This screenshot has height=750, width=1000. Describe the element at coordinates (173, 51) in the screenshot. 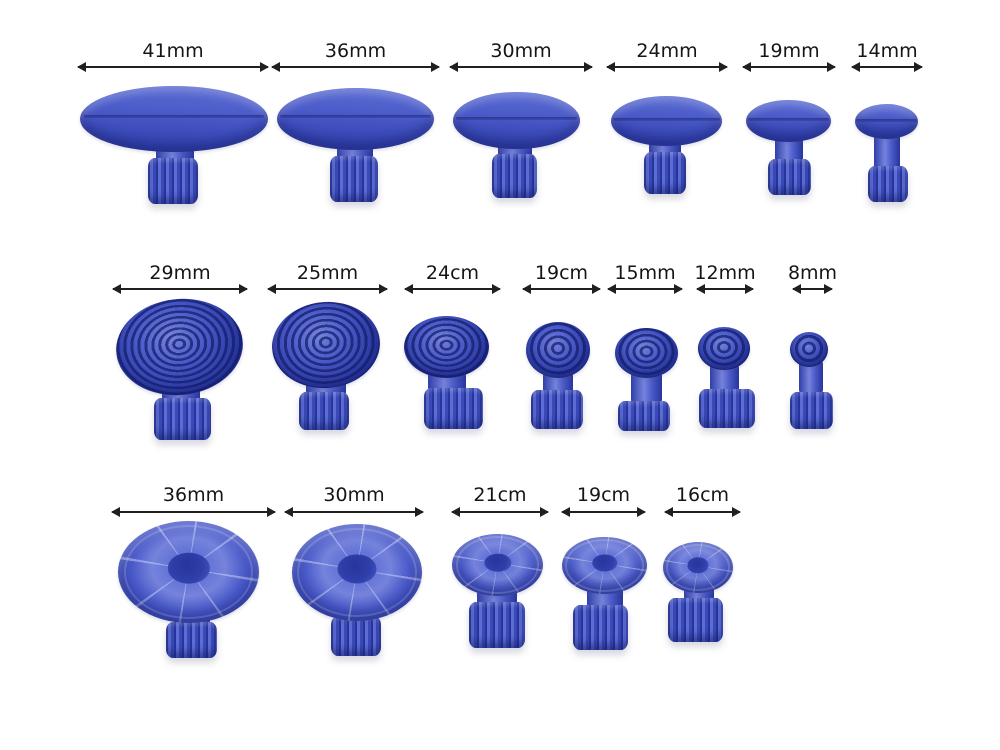

I see `size-label-41mm: 41mm` at that location.